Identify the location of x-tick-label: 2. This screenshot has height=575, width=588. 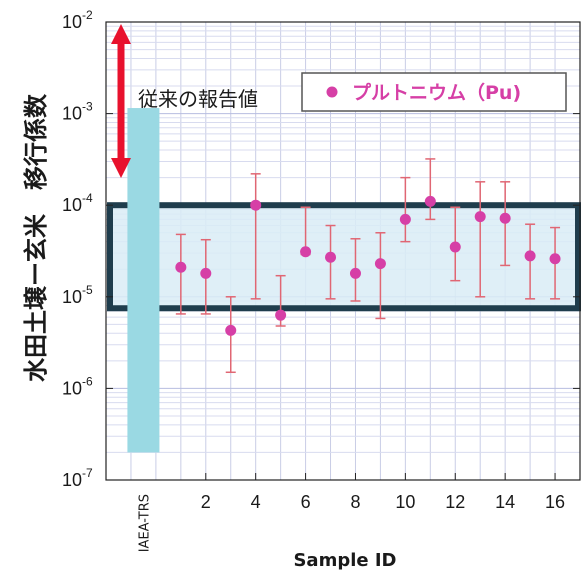
(206, 502).